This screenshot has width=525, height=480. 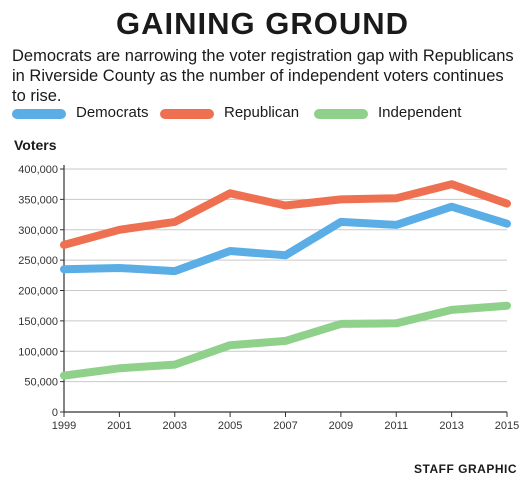 I want to click on legend-swatch-democrats, so click(x=39, y=114).